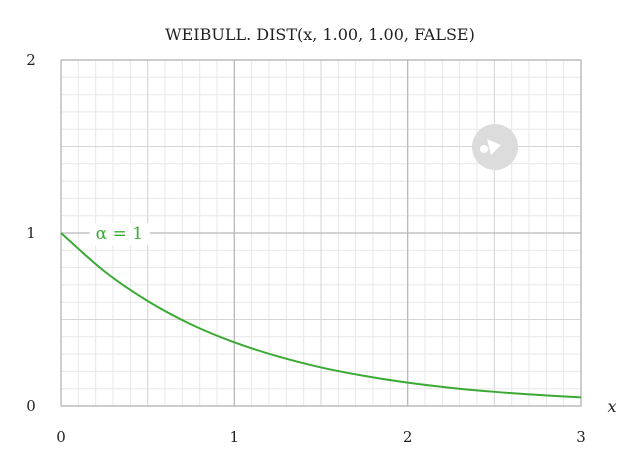  Describe the element at coordinates (321, 437) in the screenshot. I see `x-axis-ticks: 0 1 2 3` at that location.